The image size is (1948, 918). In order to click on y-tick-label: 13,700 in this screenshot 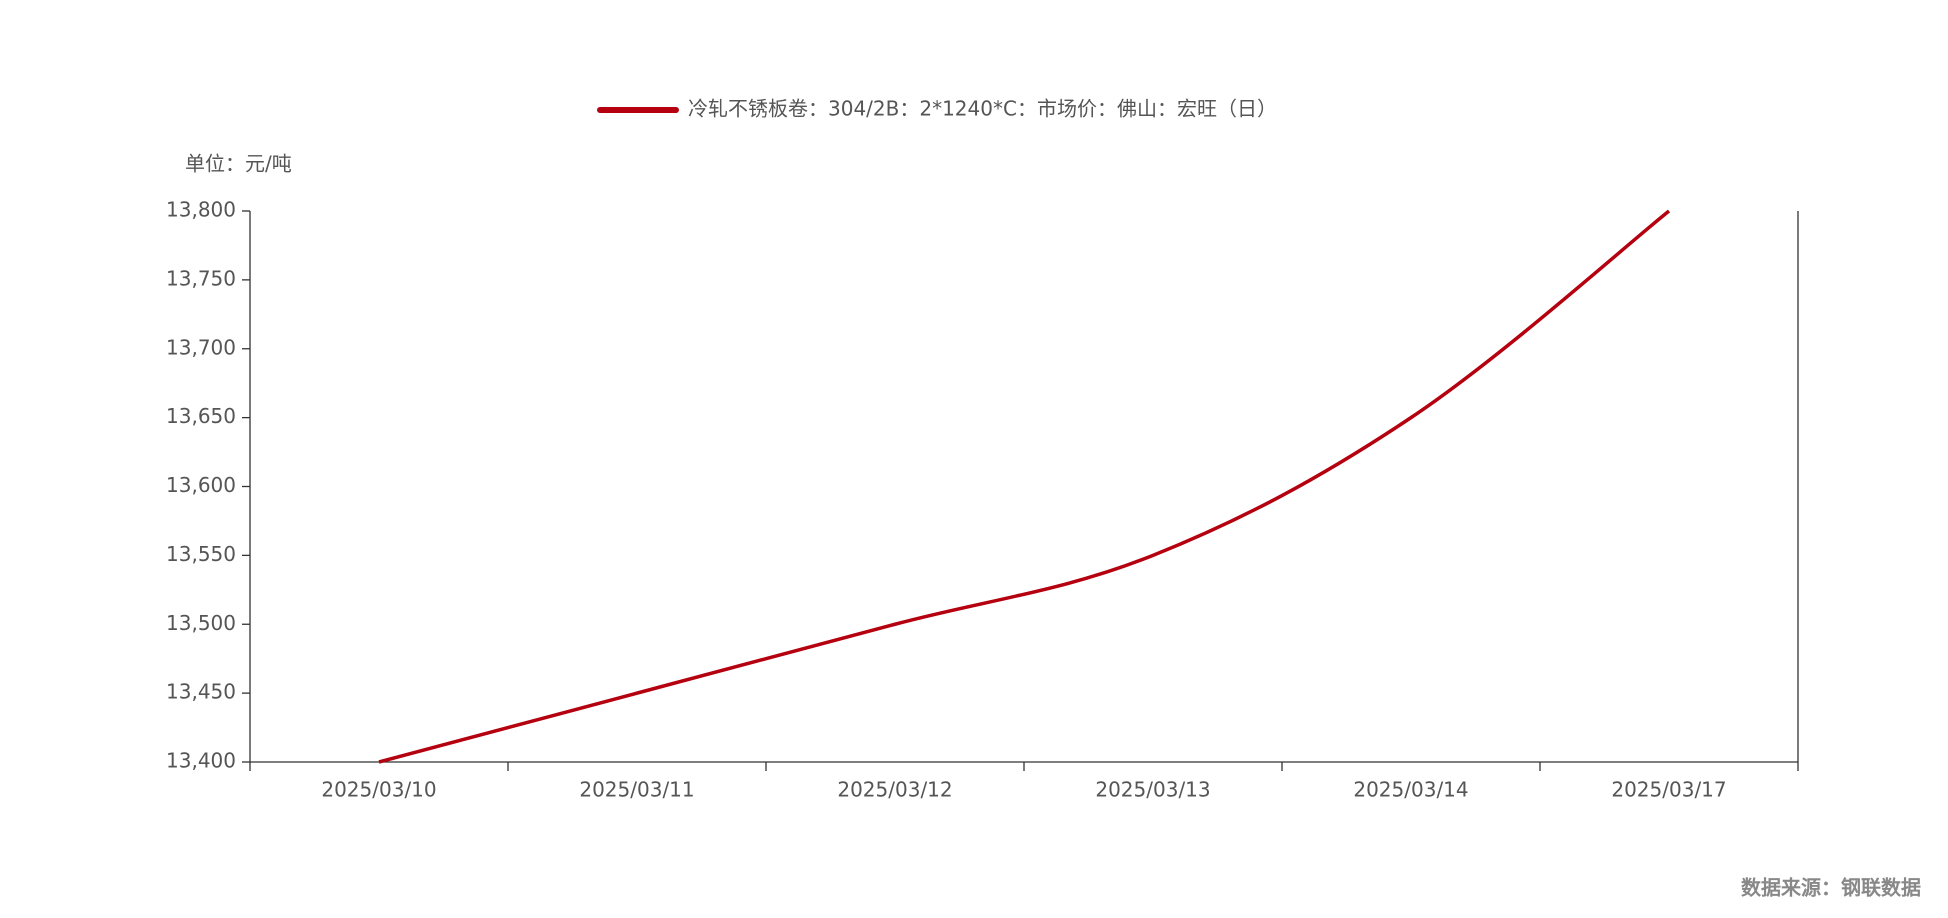, I will do `click(201, 347)`.